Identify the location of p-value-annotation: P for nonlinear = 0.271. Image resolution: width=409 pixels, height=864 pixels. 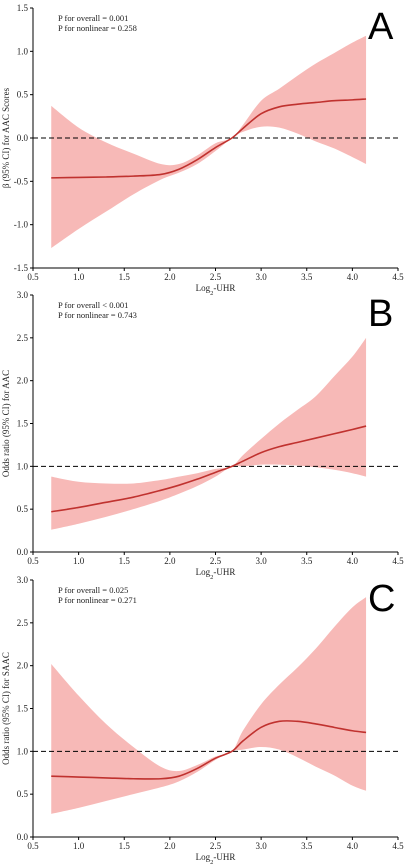
(97, 600).